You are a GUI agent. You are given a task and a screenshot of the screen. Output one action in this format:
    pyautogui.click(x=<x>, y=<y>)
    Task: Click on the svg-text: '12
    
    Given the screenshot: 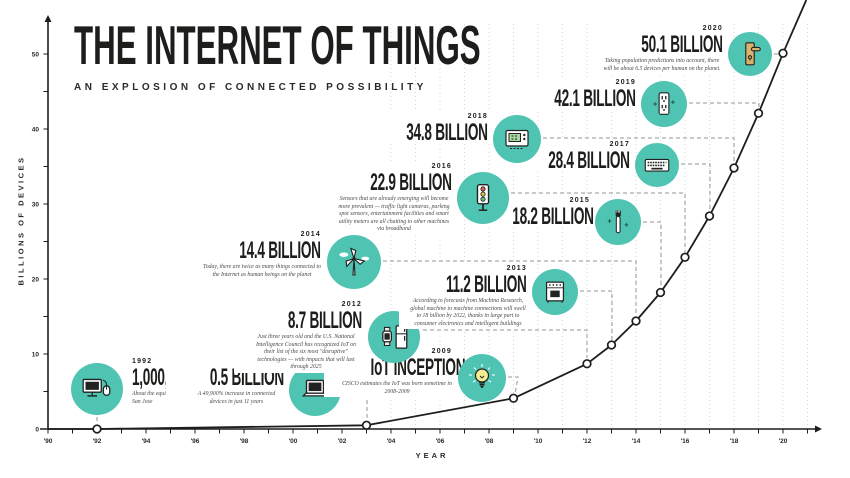 What is the action you would take?
    pyautogui.click(x=587, y=441)
    